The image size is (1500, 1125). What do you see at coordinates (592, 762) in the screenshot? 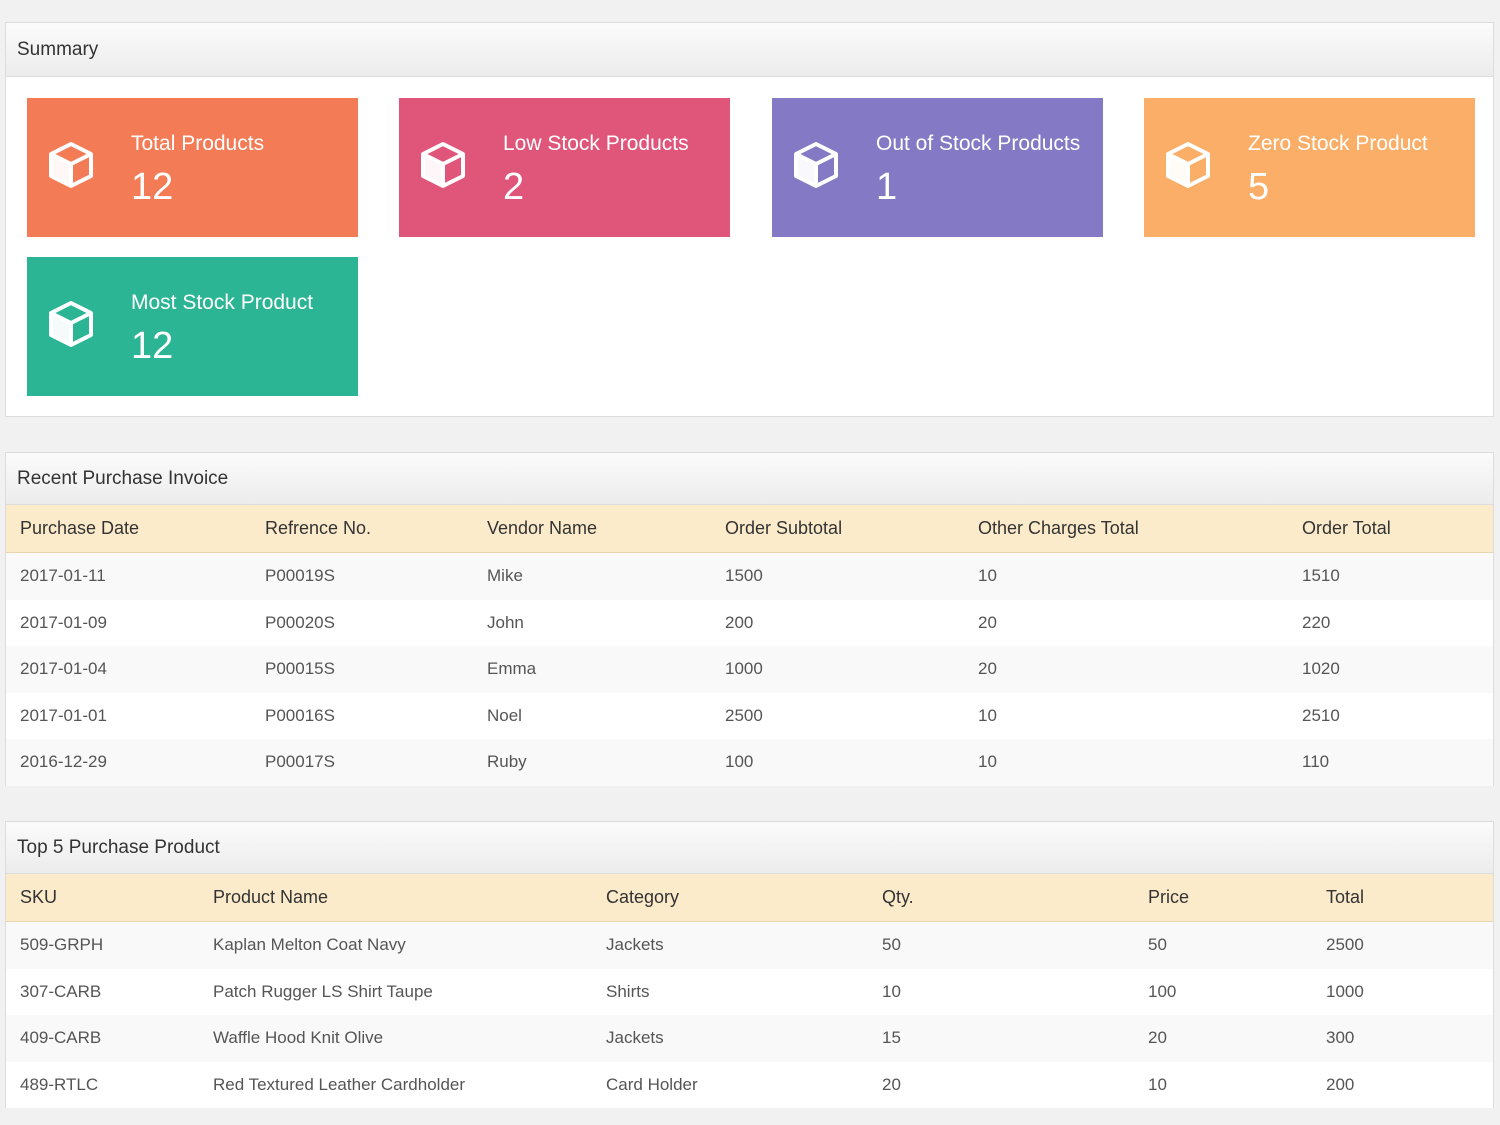
I see `table-cell: Ruby` at bounding box center [592, 762].